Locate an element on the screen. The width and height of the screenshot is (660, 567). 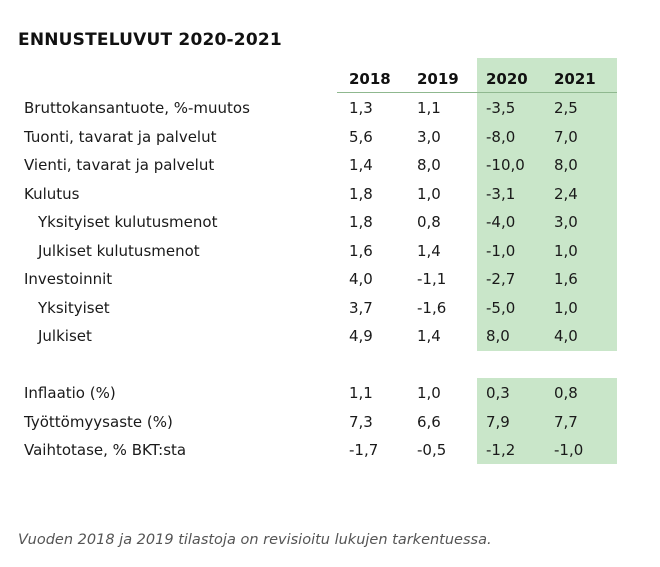
table-row: Julkiset kulutusmenot 1,6 1,4 -1,0 1,0 is located at coordinates (330, 256).